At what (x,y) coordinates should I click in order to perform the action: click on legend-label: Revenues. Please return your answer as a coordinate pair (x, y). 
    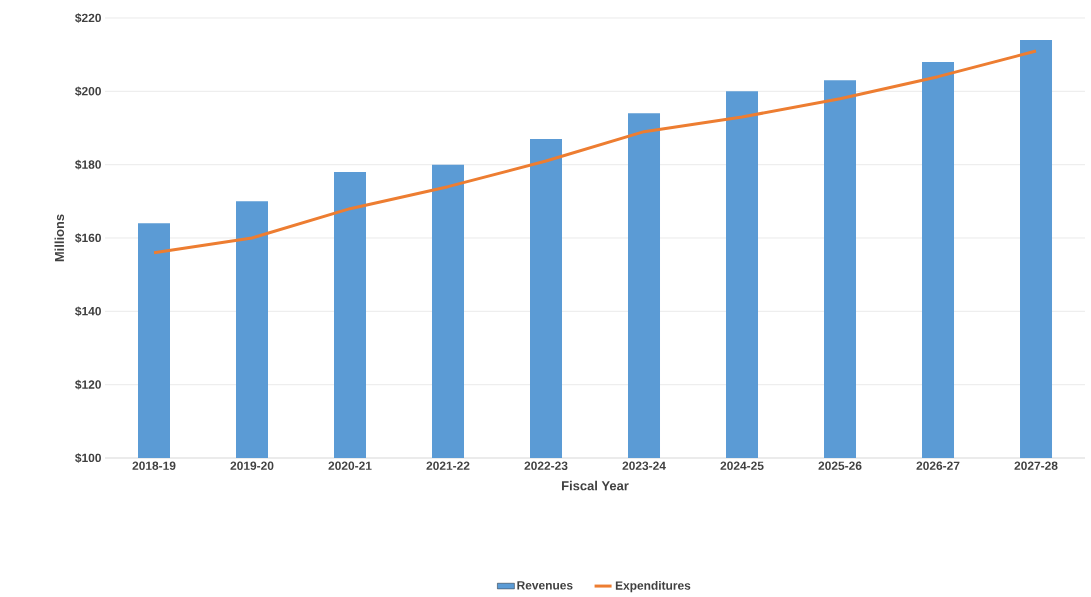
    Looking at the image, I should click on (545, 585).